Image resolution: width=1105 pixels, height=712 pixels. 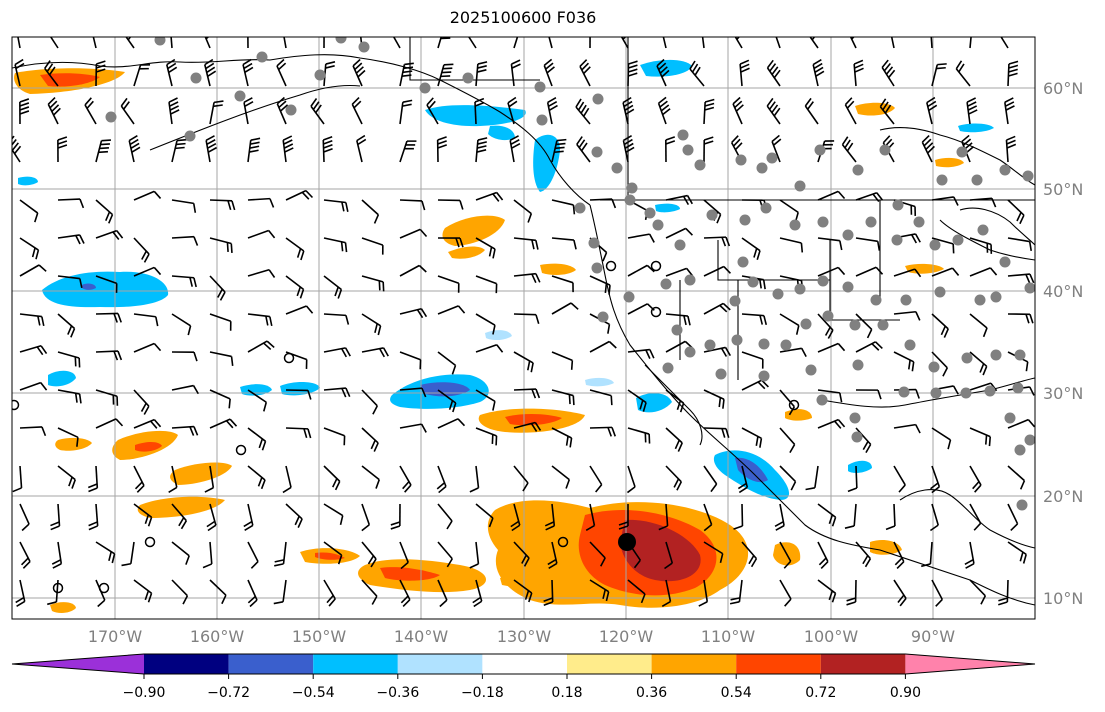 What do you see at coordinates (651, 693) in the screenshot?
I see `colorbar-tick-label: 0.36` at bounding box center [651, 693].